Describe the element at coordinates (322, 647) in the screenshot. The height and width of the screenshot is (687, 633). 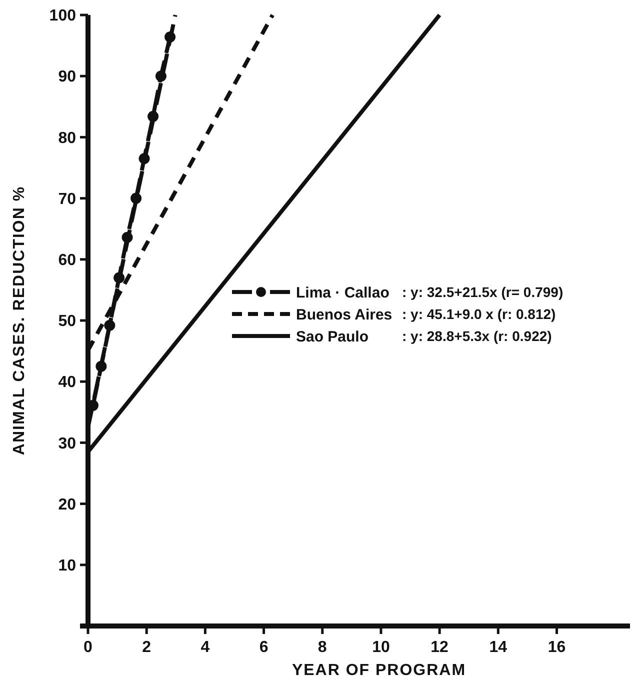
I see `x-tick-label: 8` at that location.